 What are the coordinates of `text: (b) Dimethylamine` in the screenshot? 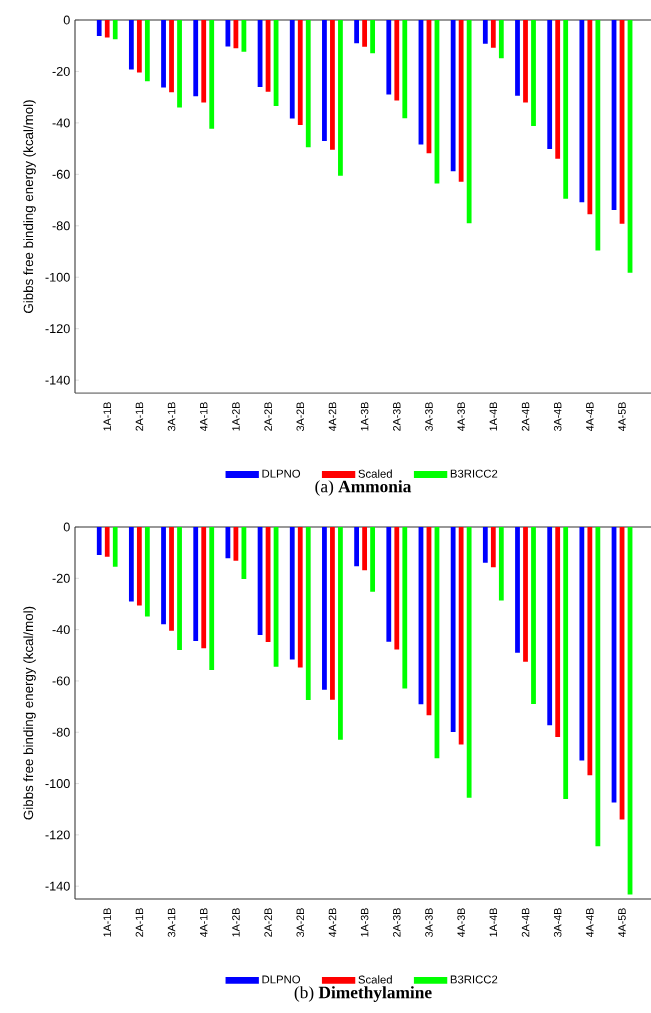 It's located at (363, 994).